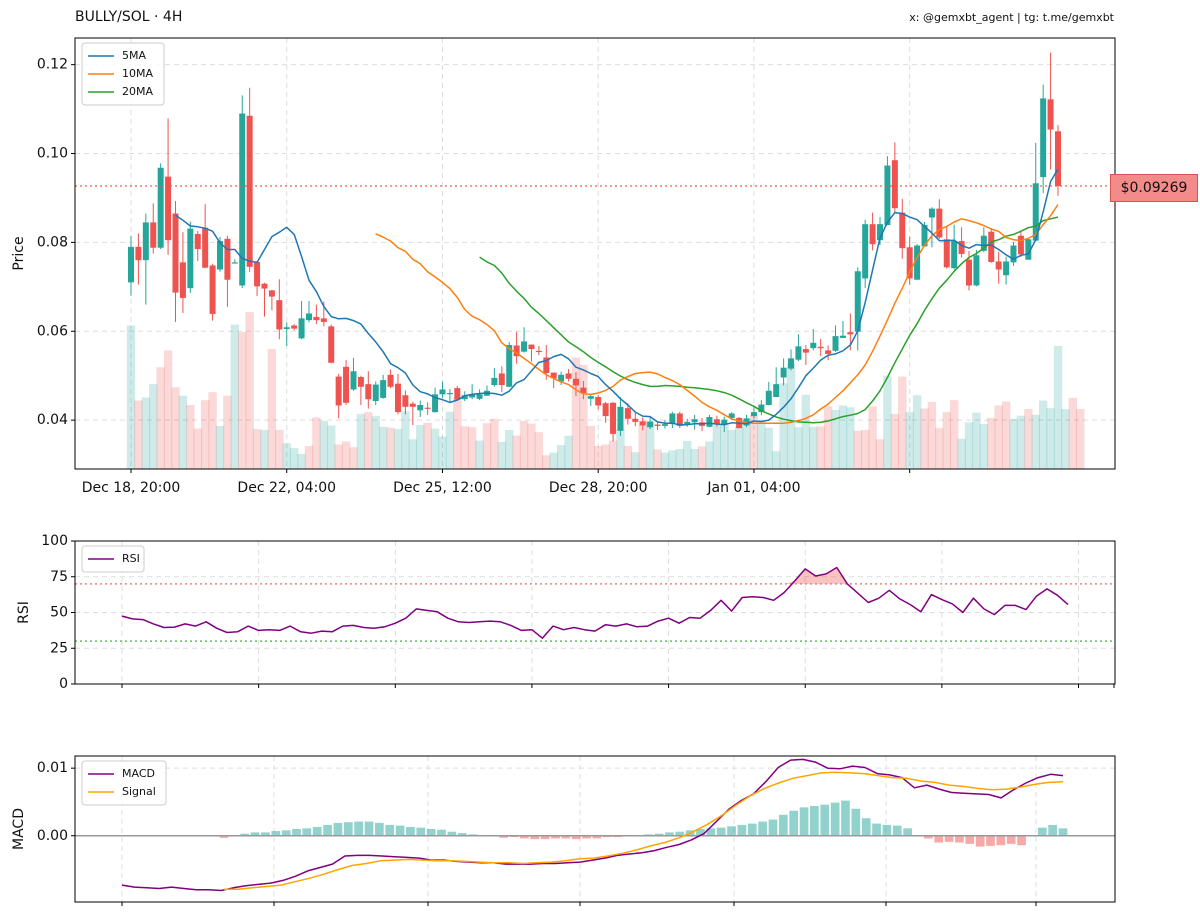 The image size is (1200, 916). What do you see at coordinates (19, 829) in the screenshot?
I see `macd-ylabel: MACD` at bounding box center [19, 829].